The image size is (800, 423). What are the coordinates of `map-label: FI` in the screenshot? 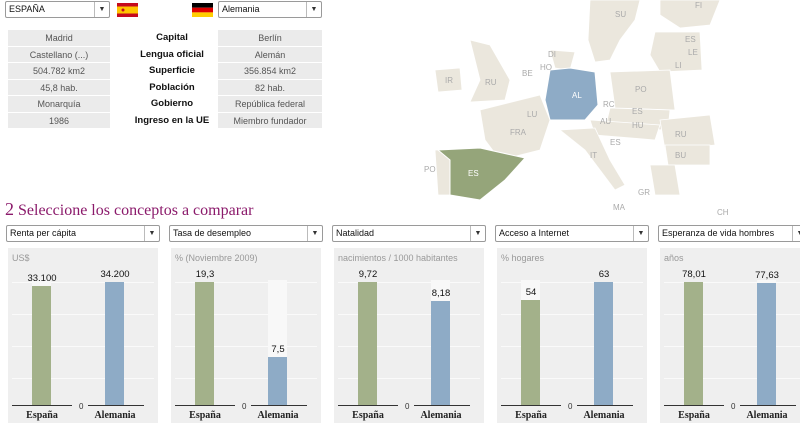 It's located at (698, 5).